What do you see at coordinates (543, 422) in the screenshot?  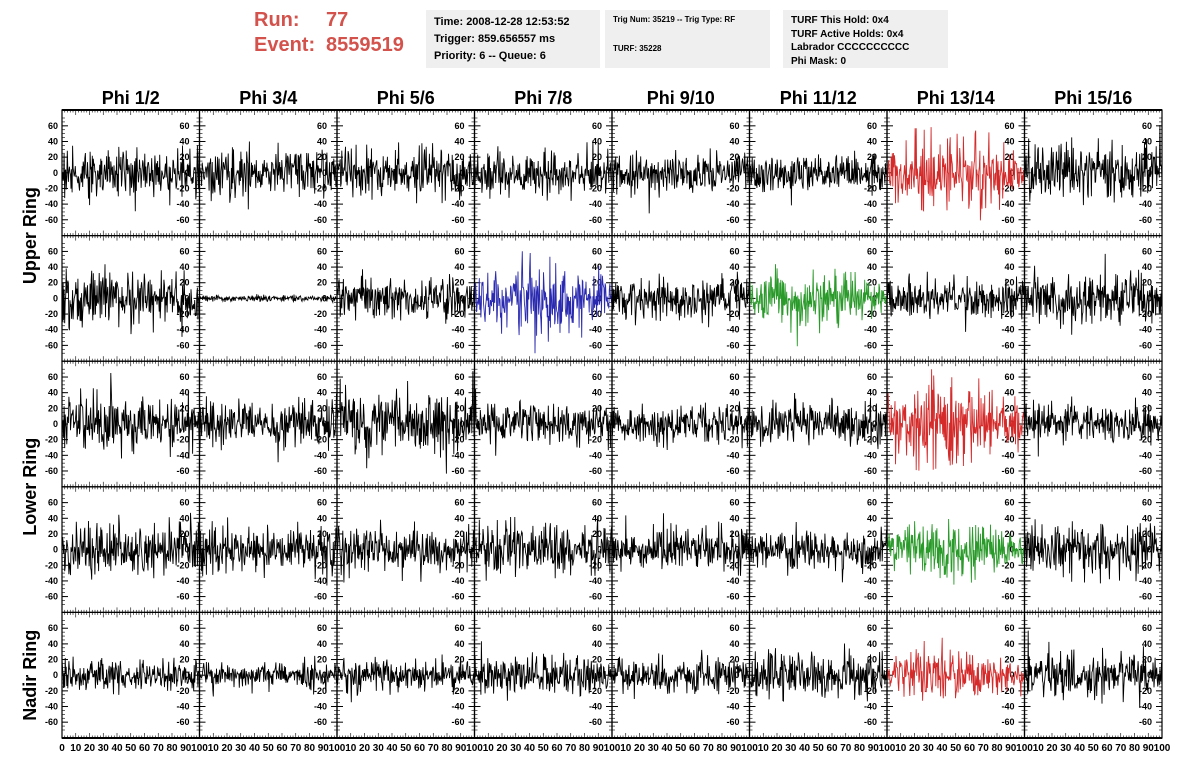 I see `waveform-trace-r3-c4` at bounding box center [543, 422].